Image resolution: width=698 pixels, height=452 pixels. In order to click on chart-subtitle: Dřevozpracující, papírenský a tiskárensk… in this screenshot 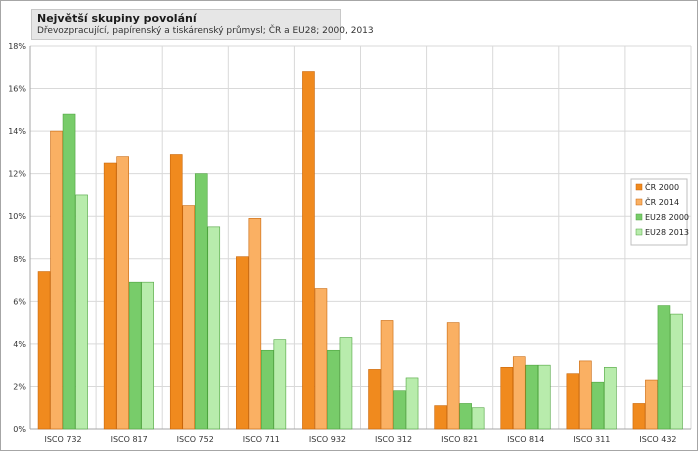, I will do `click(205, 31)`.